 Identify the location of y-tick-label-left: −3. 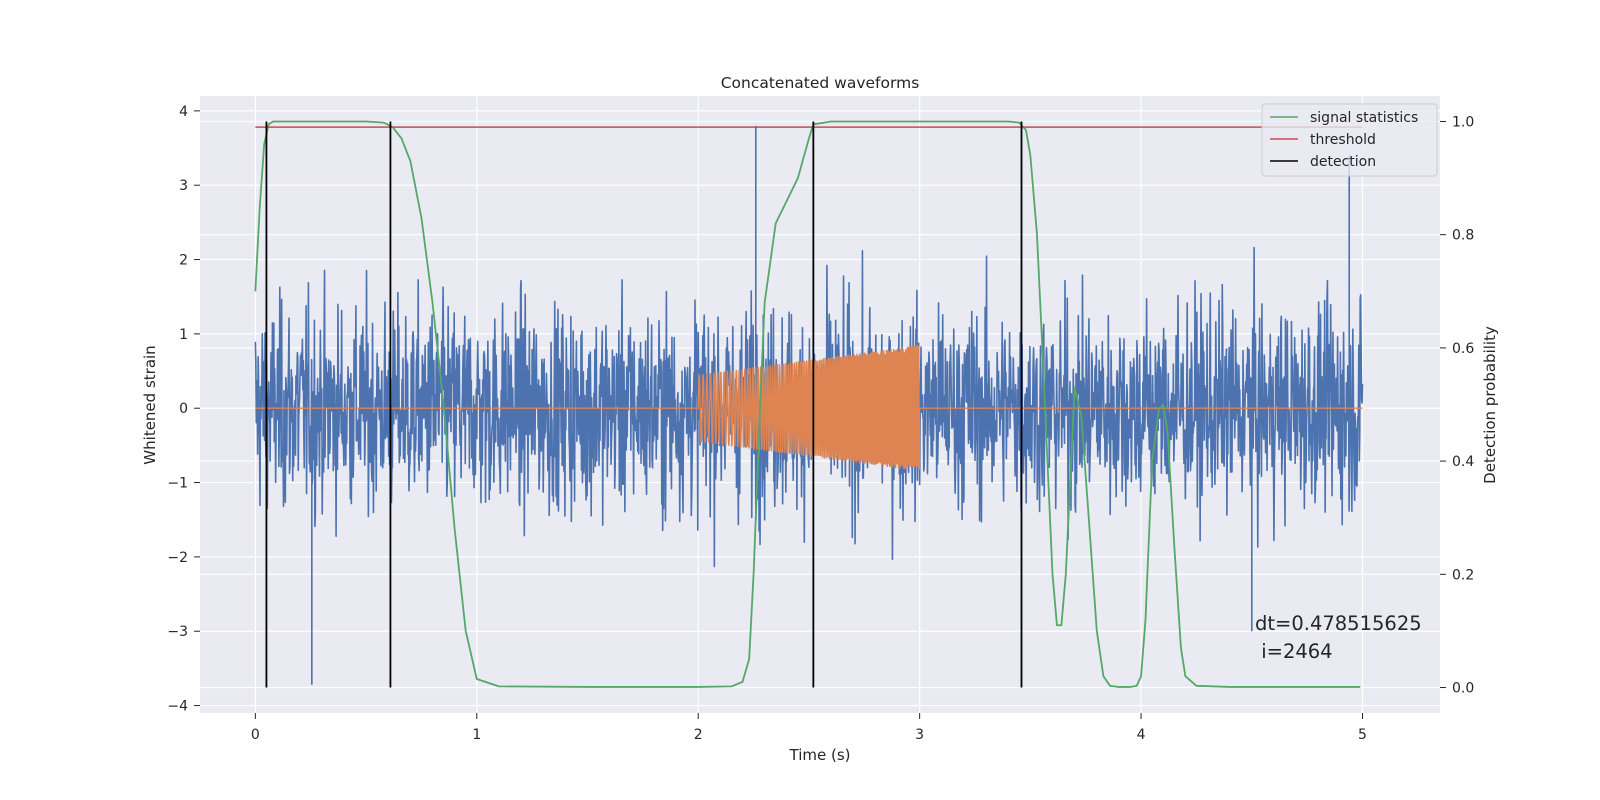
(177, 632).